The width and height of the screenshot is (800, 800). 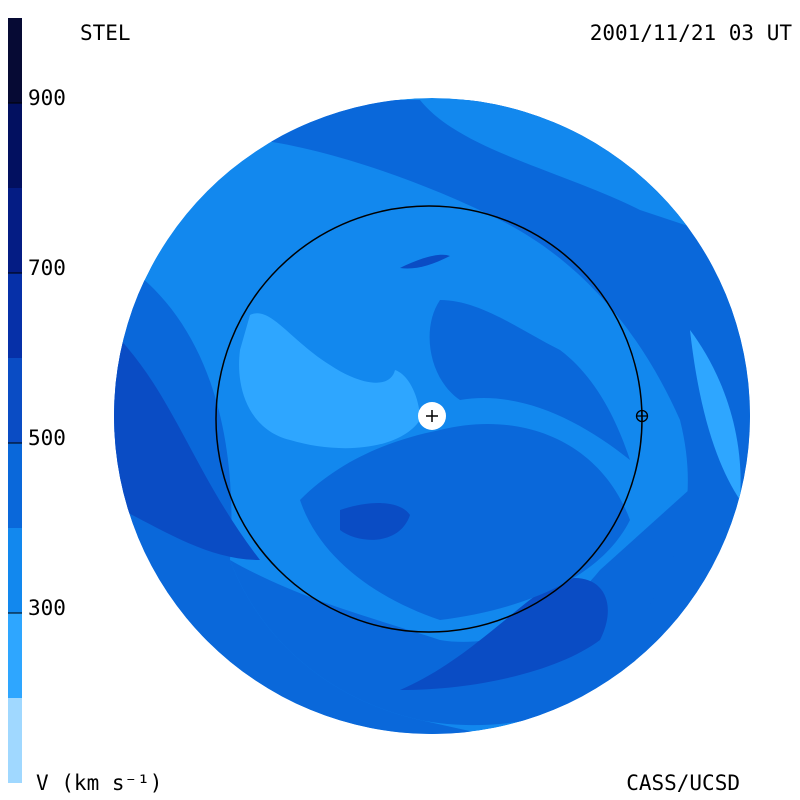 What do you see at coordinates (99, 783) in the screenshot?
I see `units-label: V (km s⁻¹)` at bounding box center [99, 783].